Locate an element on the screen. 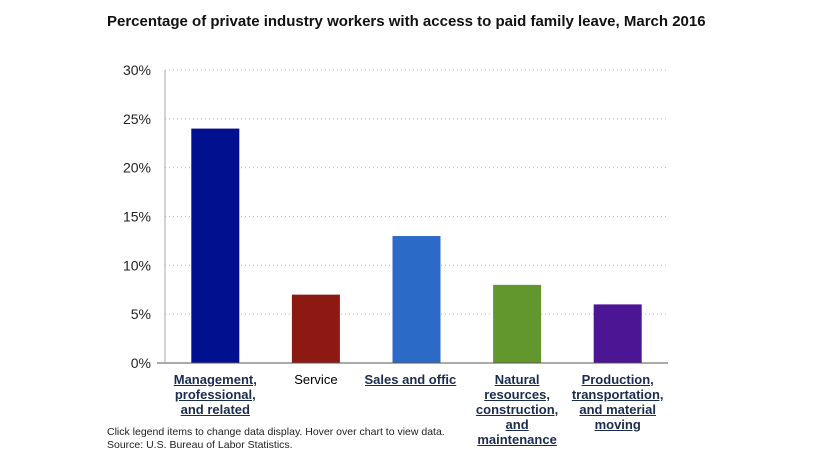 This screenshot has width=840, height=473. x-tick-label: Management, professional, and related is located at coordinates (215, 394).